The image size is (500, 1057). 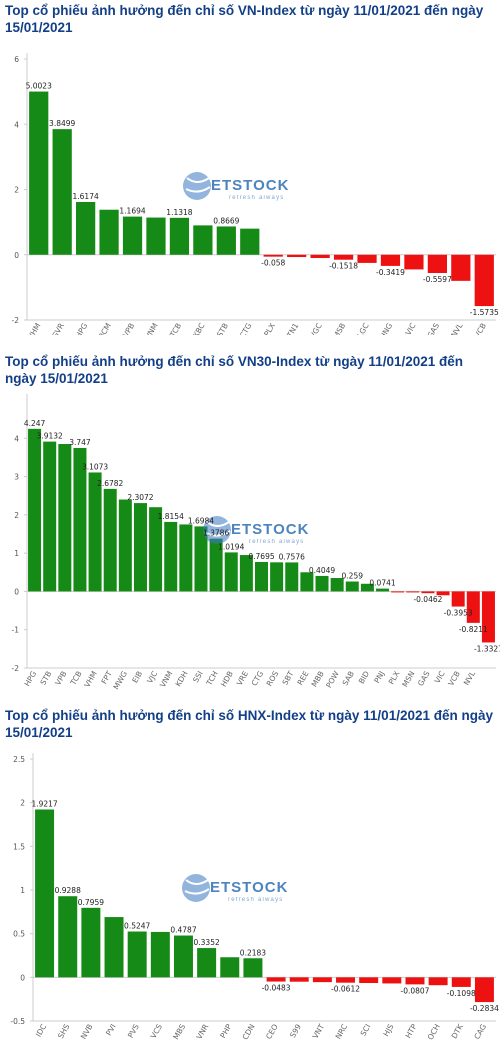 What do you see at coordinates (428, 592) in the screenshot?
I see `bar-GAS` at bounding box center [428, 592].